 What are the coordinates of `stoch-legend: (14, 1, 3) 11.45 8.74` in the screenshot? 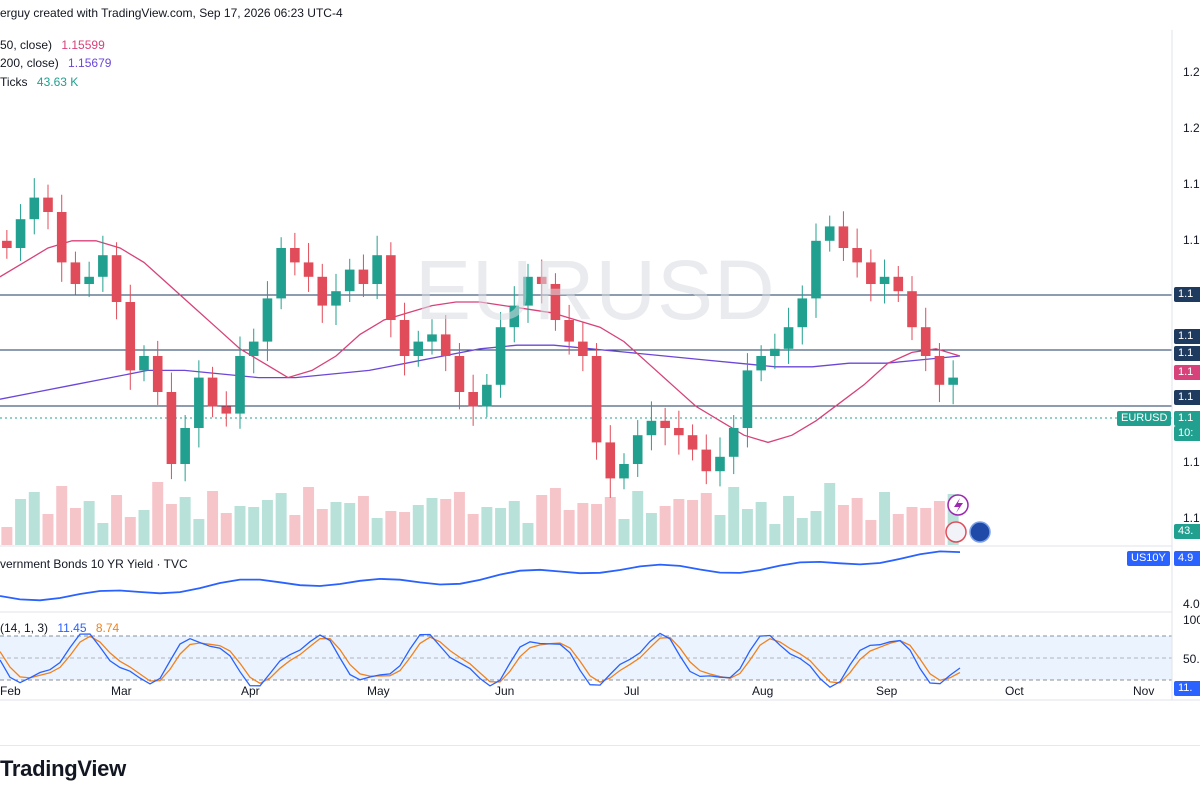 It's located at (59, 628).